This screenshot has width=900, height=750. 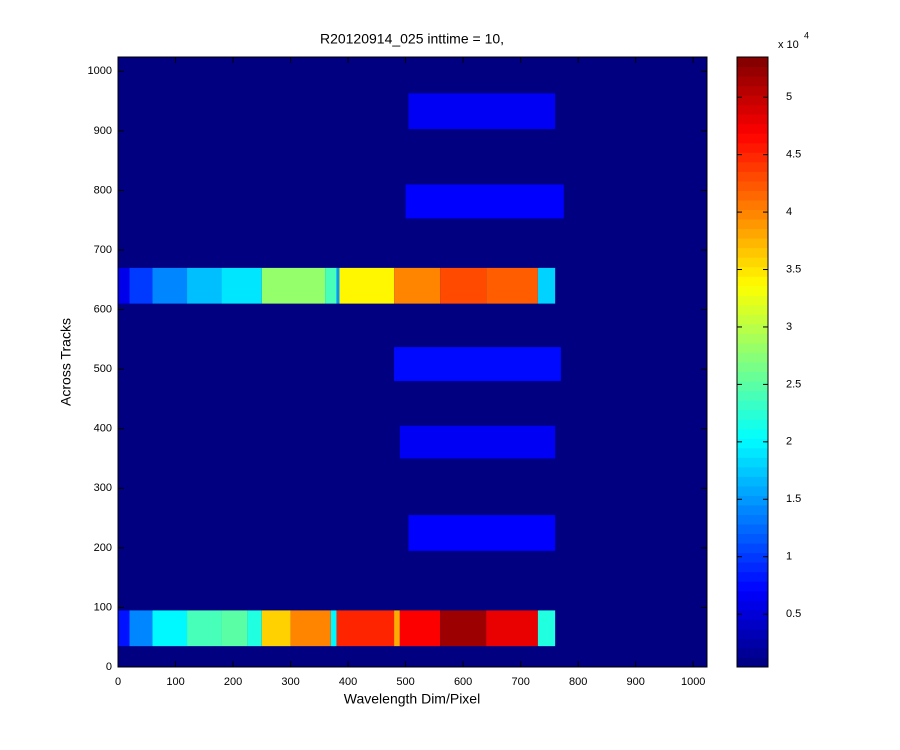 I want to click on colorbar-frame, so click(x=752, y=362).